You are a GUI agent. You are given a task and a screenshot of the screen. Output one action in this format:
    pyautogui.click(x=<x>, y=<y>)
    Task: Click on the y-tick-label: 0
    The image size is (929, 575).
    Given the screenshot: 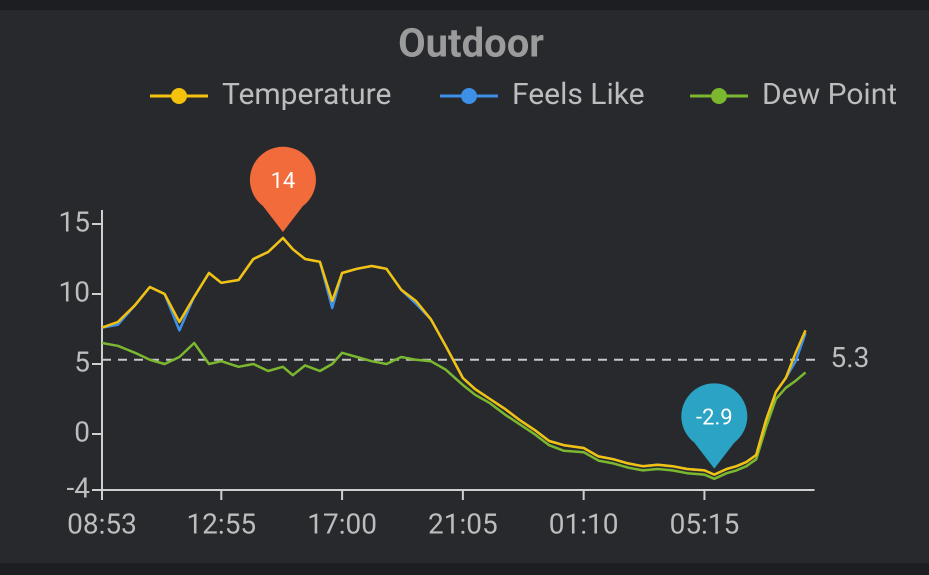 What is the action you would take?
    pyautogui.click(x=82, y=431)
    